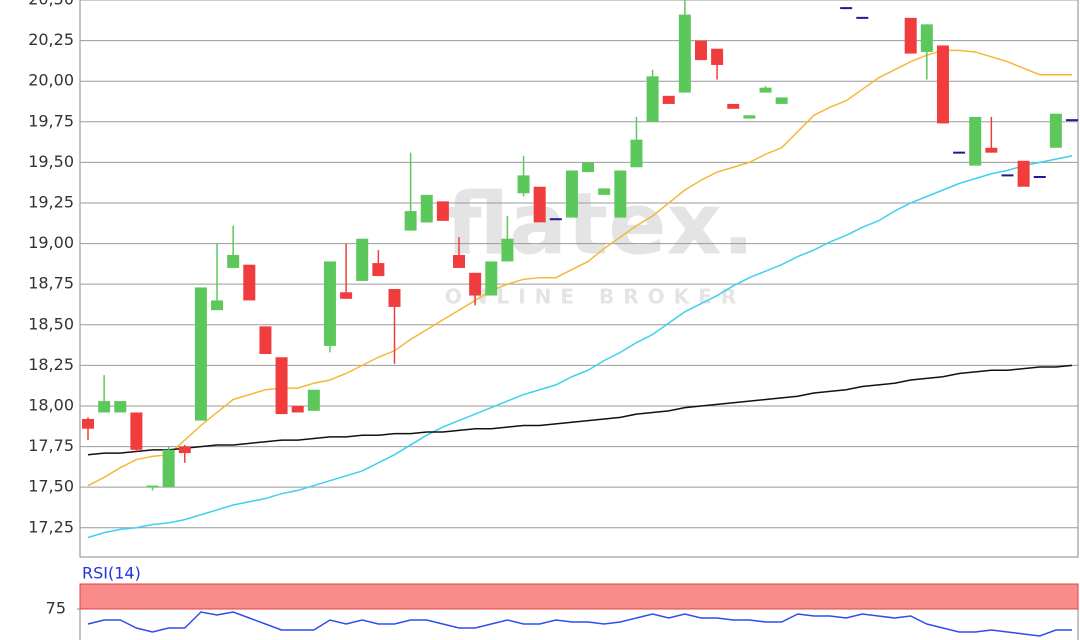 The image size is (1080, 640). What do you see at coordinates (51, 486) in the screenshot?
I see `y-tick-label: 17,50` at bounding box center [51, 486].